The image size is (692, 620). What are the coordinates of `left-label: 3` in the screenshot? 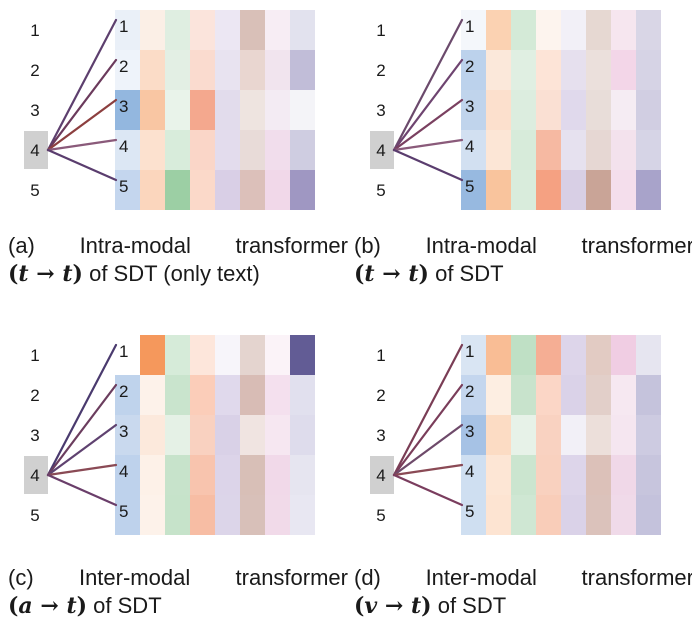 It's located at (380, 435).